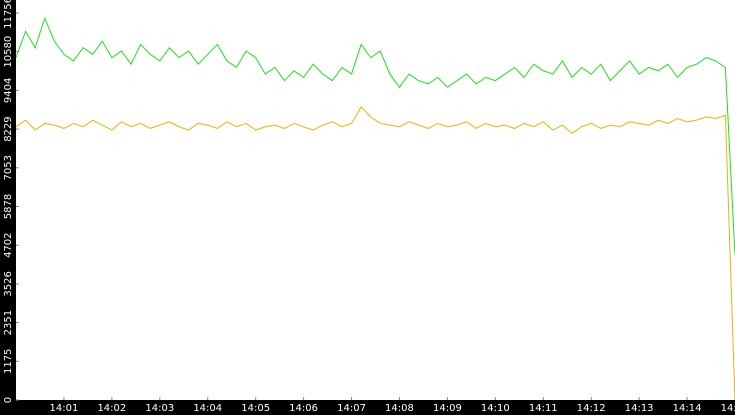 This screenshot has width=735, height=415. I want to click on y-tick-label: 0, so click(8, 400).